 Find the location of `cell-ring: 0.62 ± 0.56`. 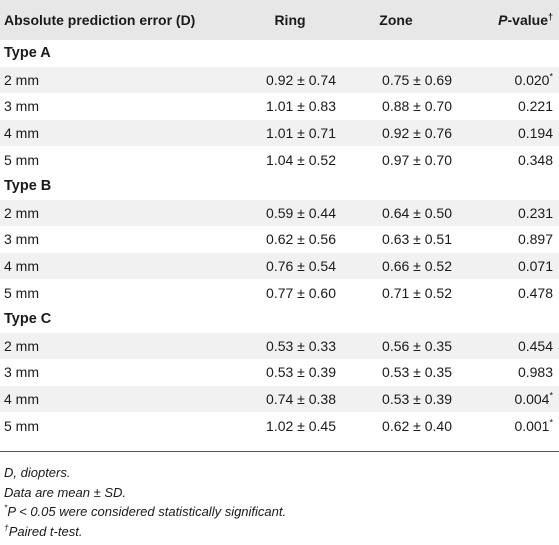

cell-ring: 0.62 ± 0.56 is located at coordinates (301, 239).